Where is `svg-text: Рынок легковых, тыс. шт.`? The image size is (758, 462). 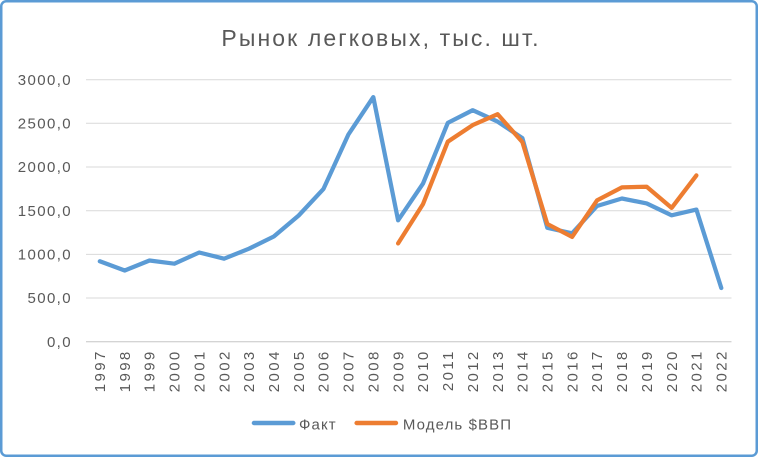 svg-text: Рынок легковых, тыс. шт. is located at coordinates (380, 38).